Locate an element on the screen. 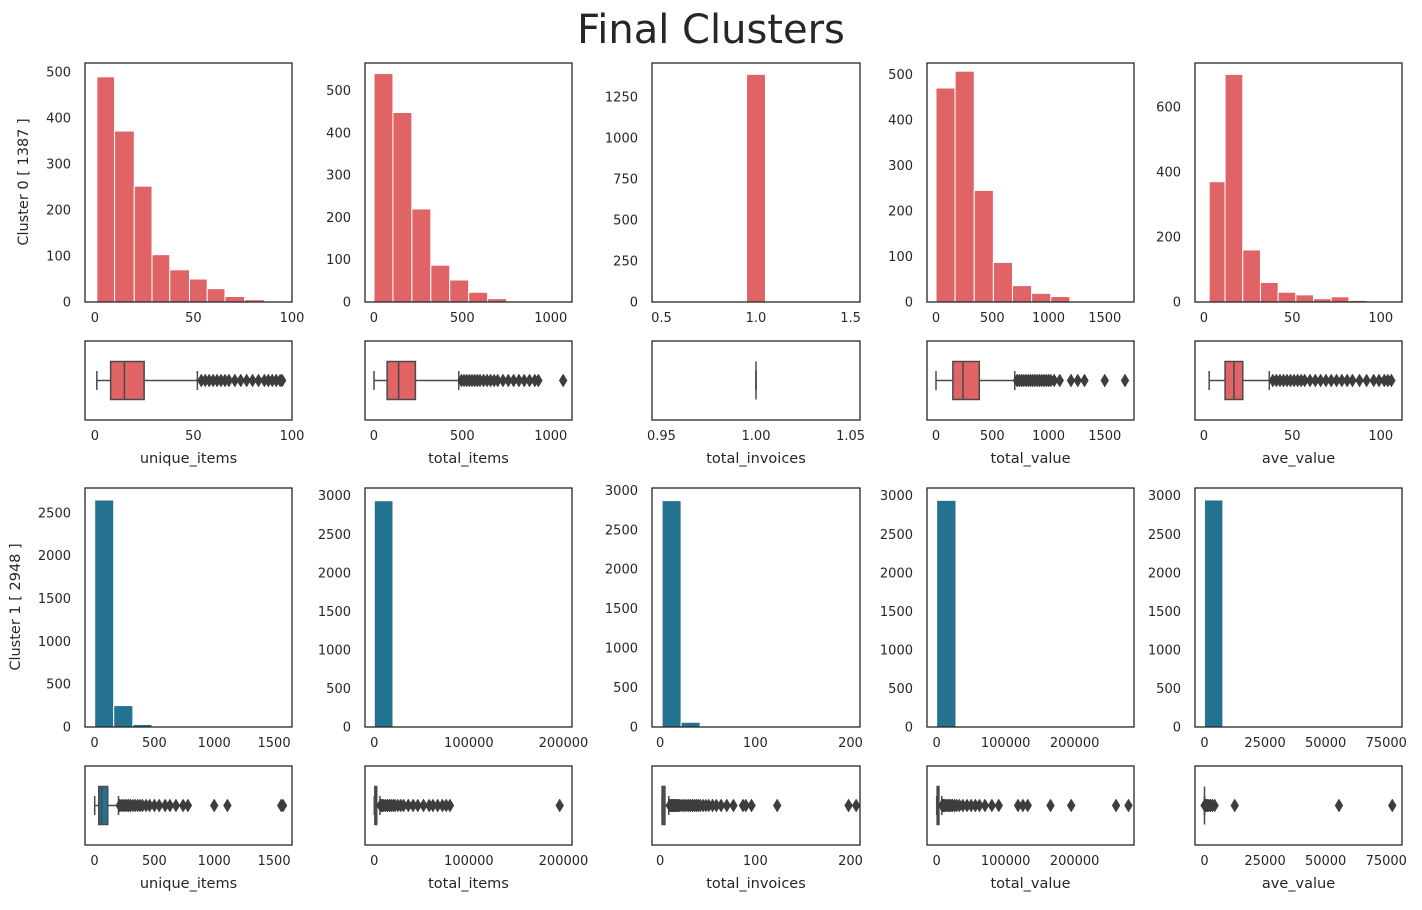  cluster-0-ave-value-hist-ytick-3: 600 is located at coordinates (1168, 107).